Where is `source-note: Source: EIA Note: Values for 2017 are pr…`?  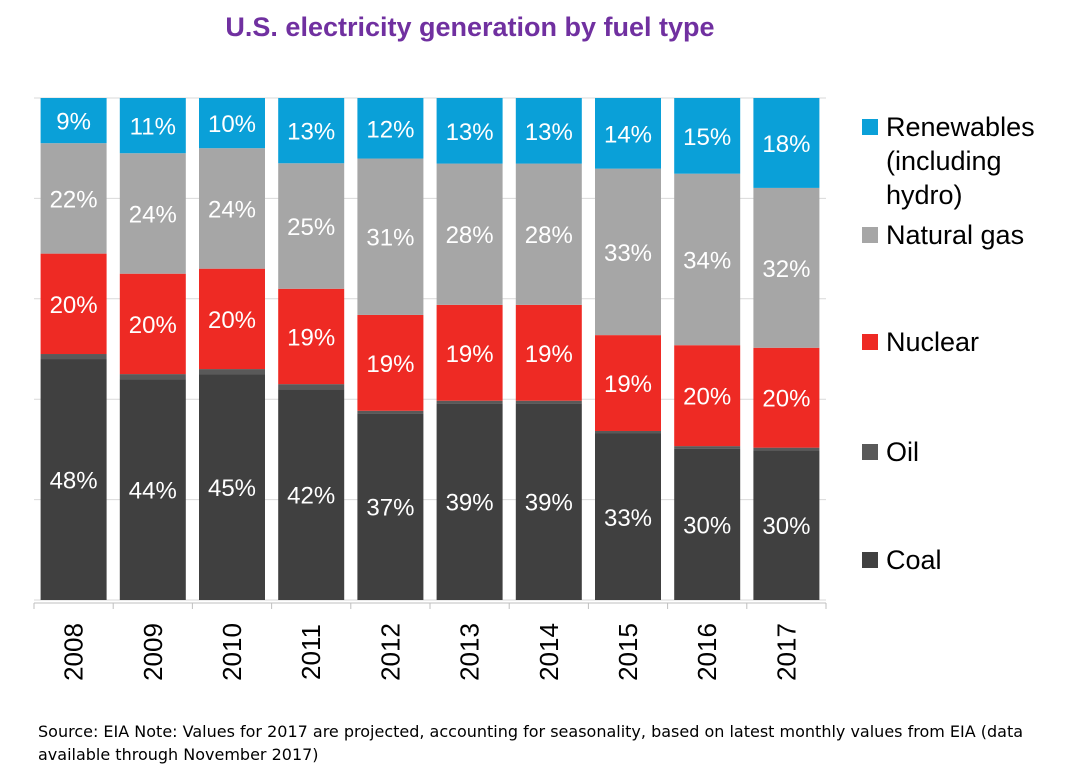 source-note: Source: EIA Note: Values for 2017 are pr… is located at coordinates (531, 743).